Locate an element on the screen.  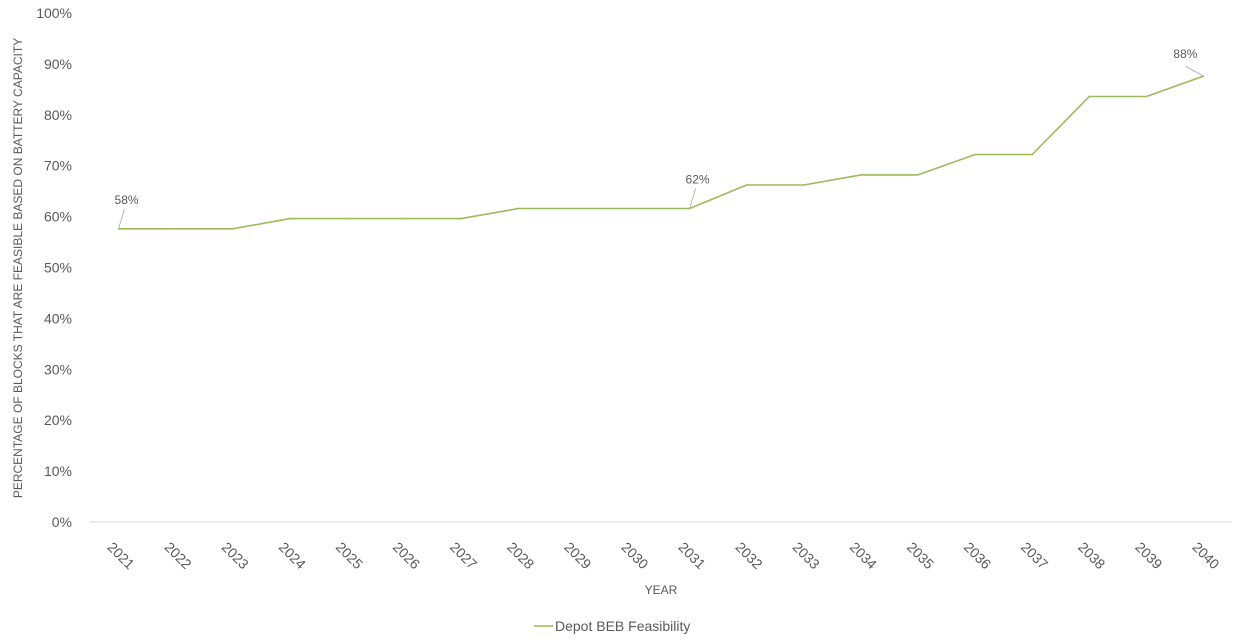
data-label: 58% is located at coordinates (127, 200).